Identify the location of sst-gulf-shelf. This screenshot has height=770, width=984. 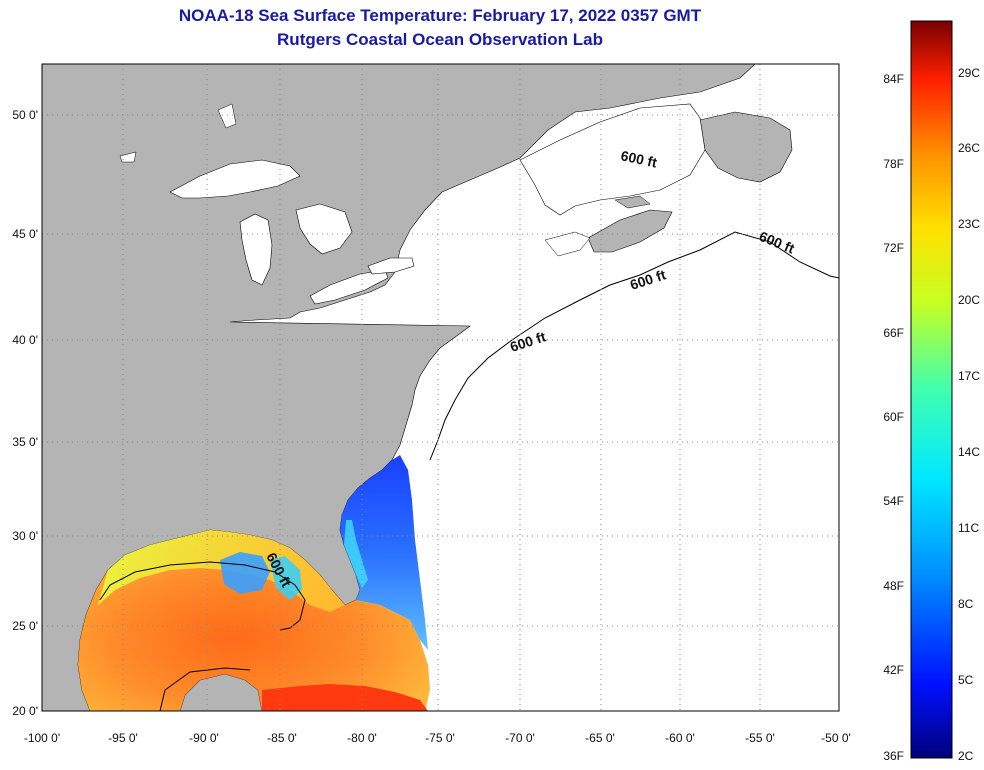
(221, 571).